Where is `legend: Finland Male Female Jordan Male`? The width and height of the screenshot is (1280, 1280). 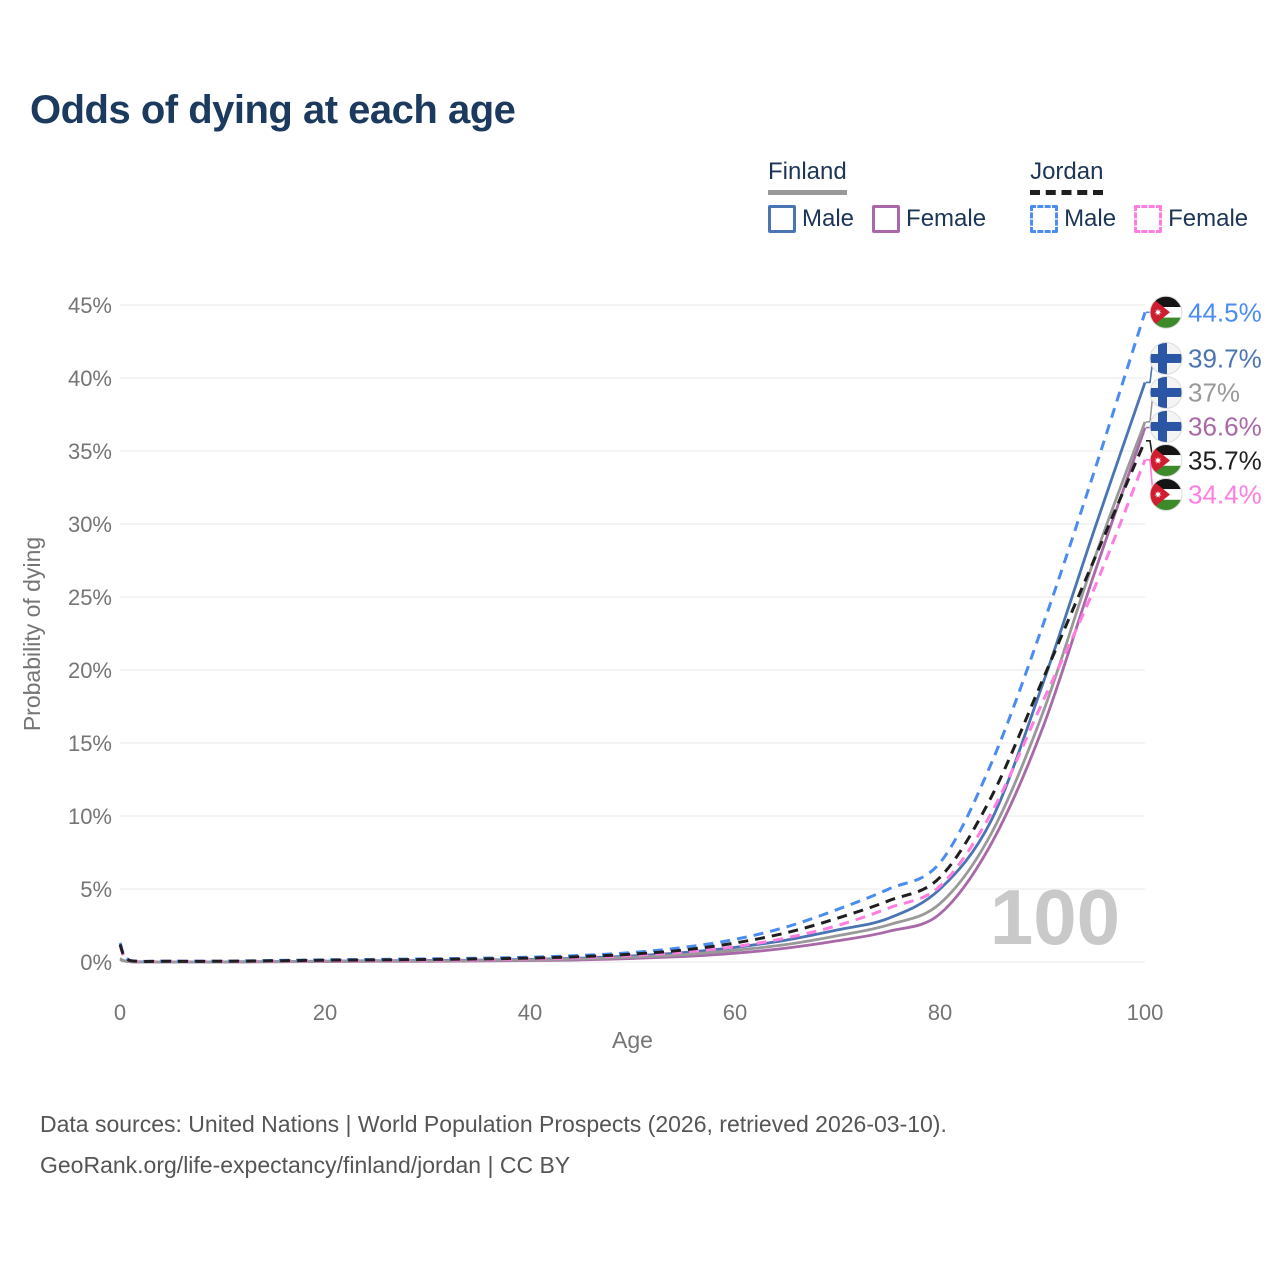
legend: Finland Male Female Jordan Male is located at coordinates (1008, 195).